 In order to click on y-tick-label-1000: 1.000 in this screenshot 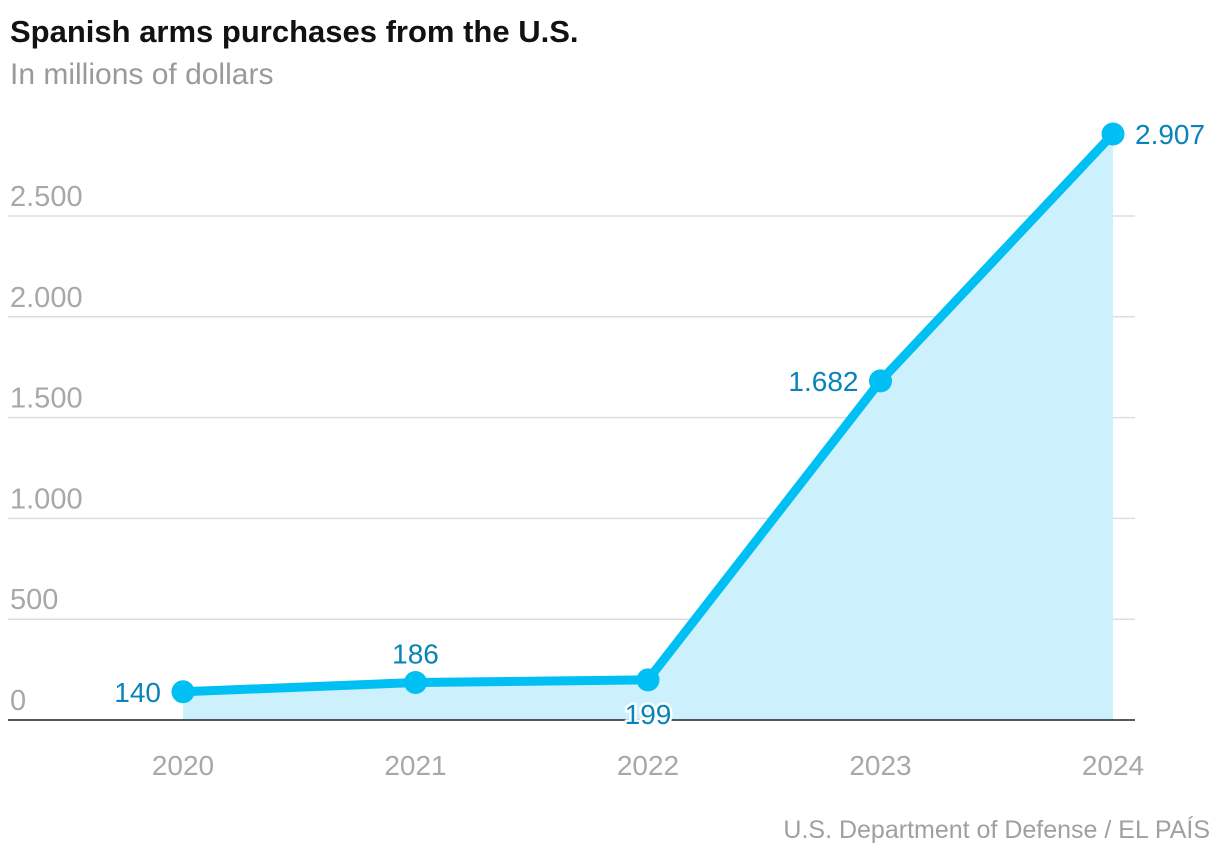, I will do `click(46, 499)`.